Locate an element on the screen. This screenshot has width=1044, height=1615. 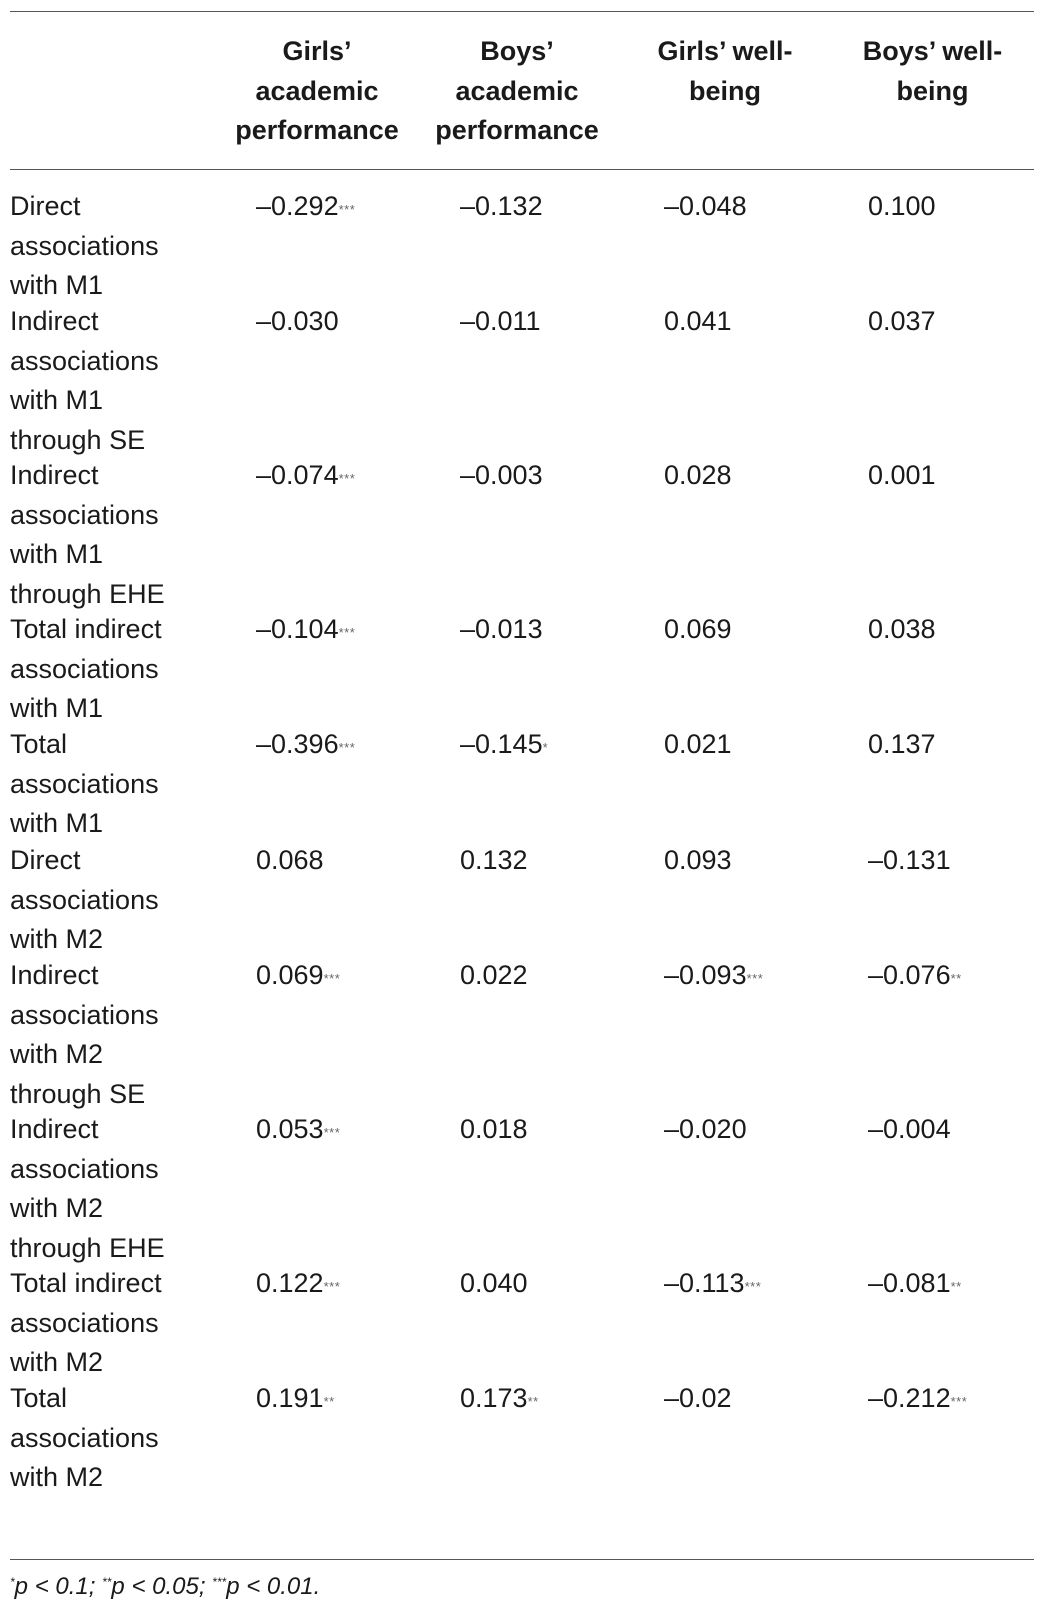
cell-value: 0.028 is located at coordinates (698, 475).